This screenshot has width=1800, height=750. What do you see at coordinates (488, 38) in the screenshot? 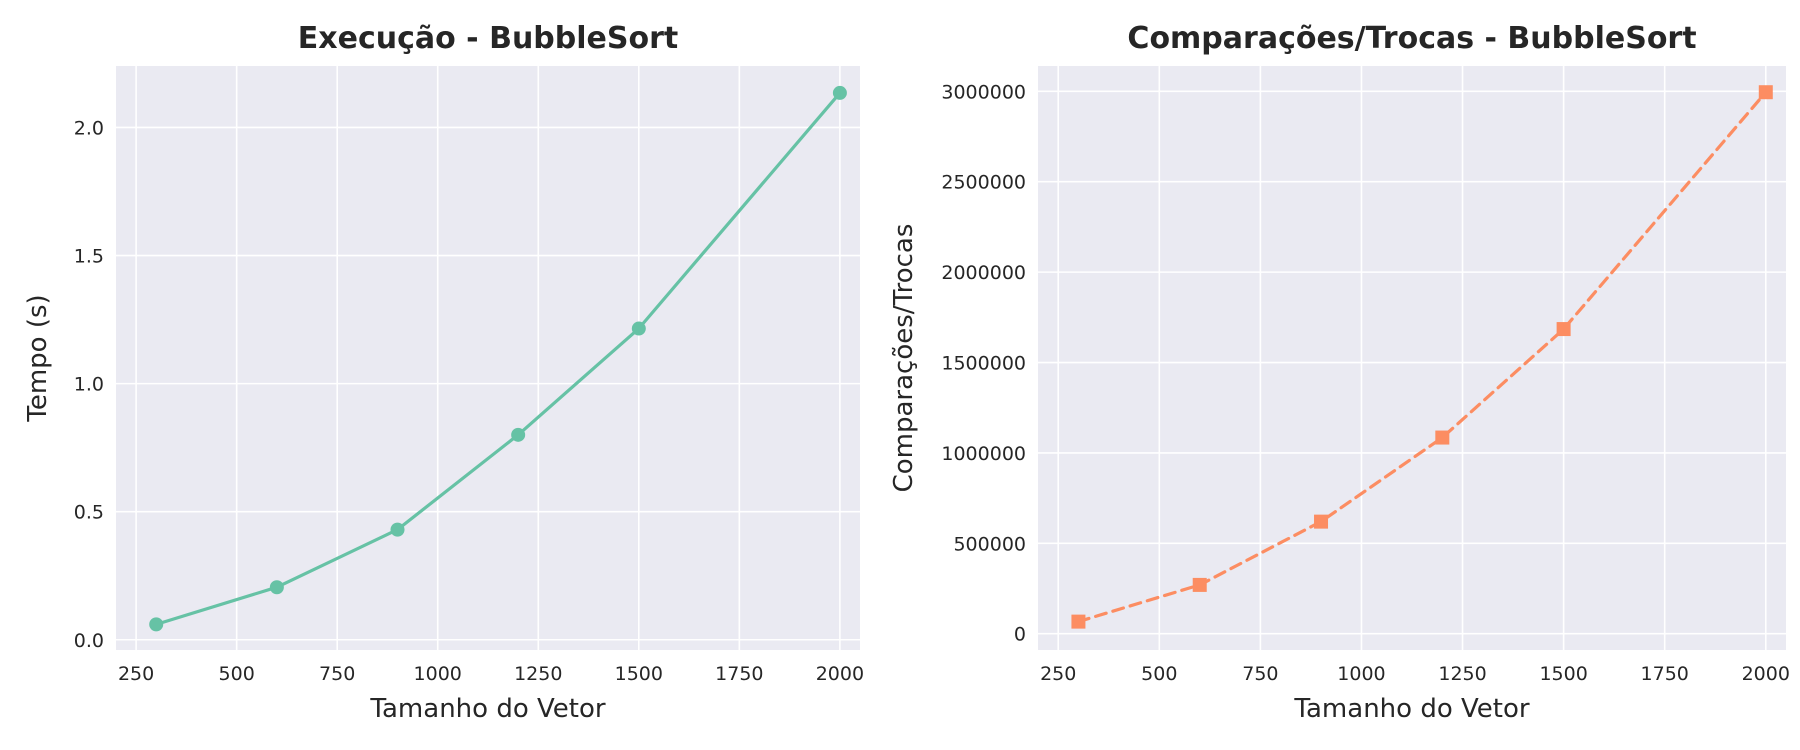
I see `chart-title: Execução - BubbleSort` at bounding box center [488, 38].